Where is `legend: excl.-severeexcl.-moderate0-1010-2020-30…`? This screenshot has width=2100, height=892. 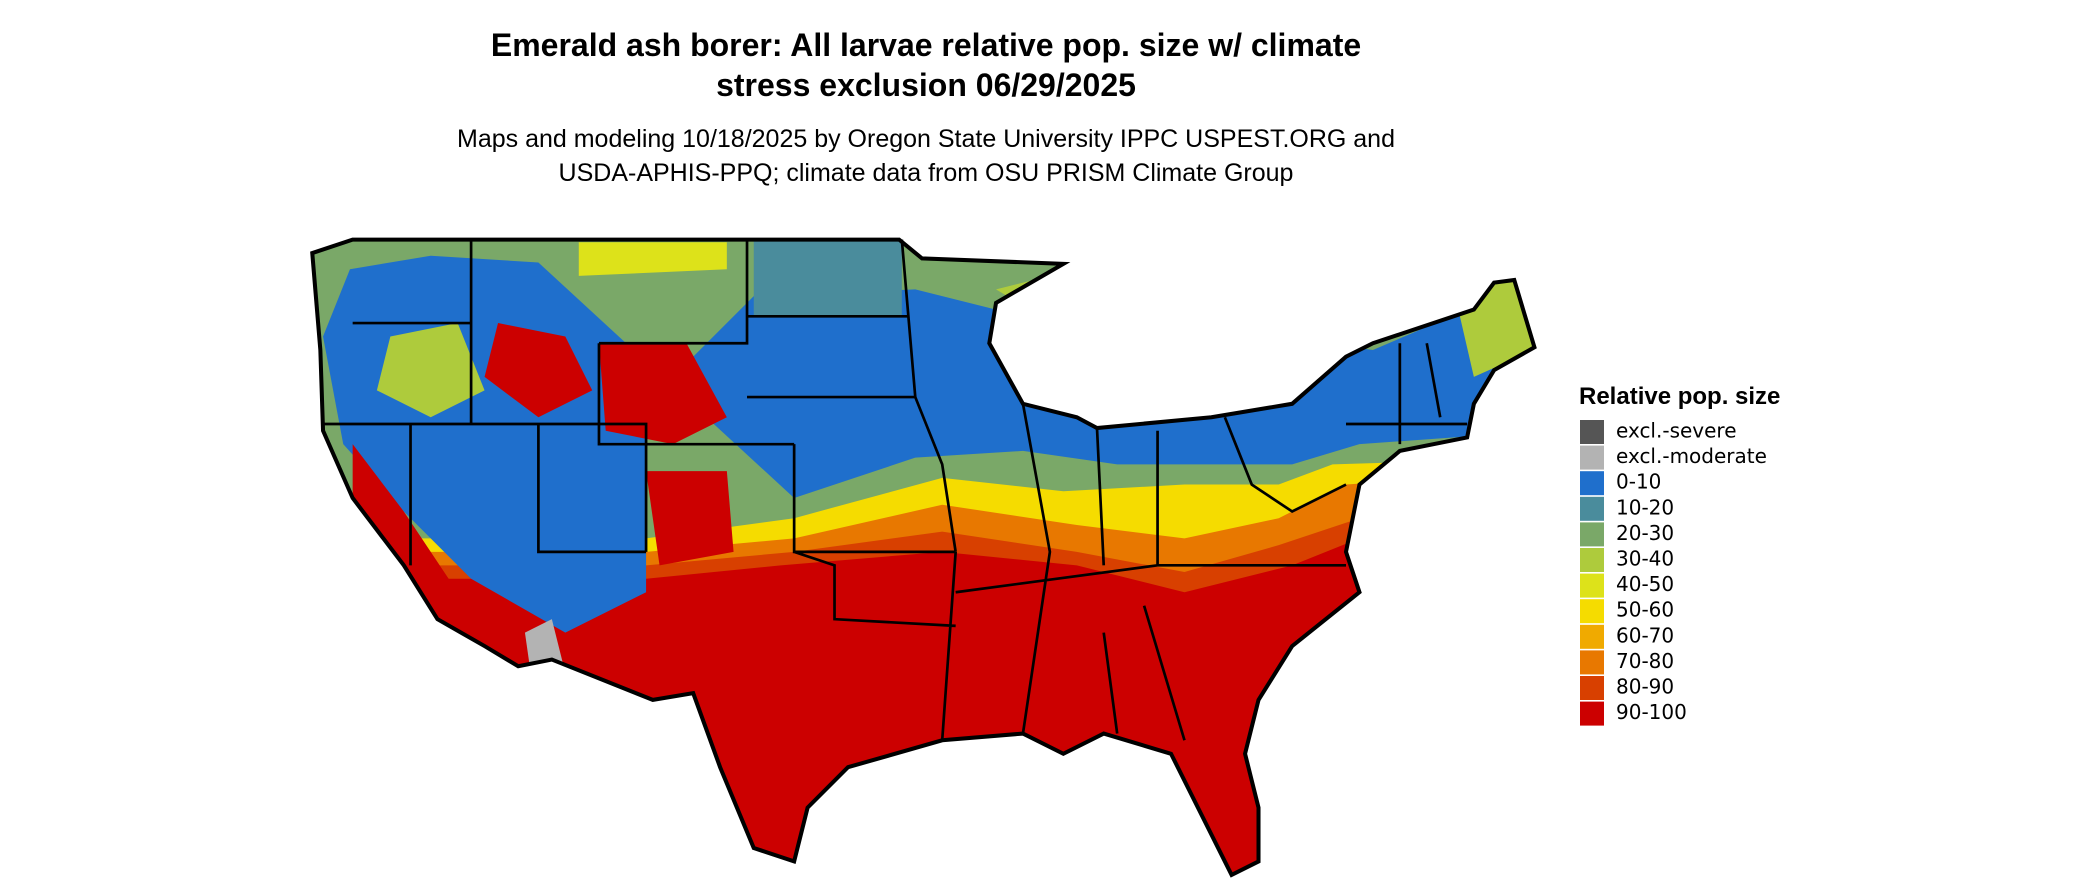 legend: excl.-severeexcl.-moderate0-1010-2020-30… is located at coordinates (1673, 572).